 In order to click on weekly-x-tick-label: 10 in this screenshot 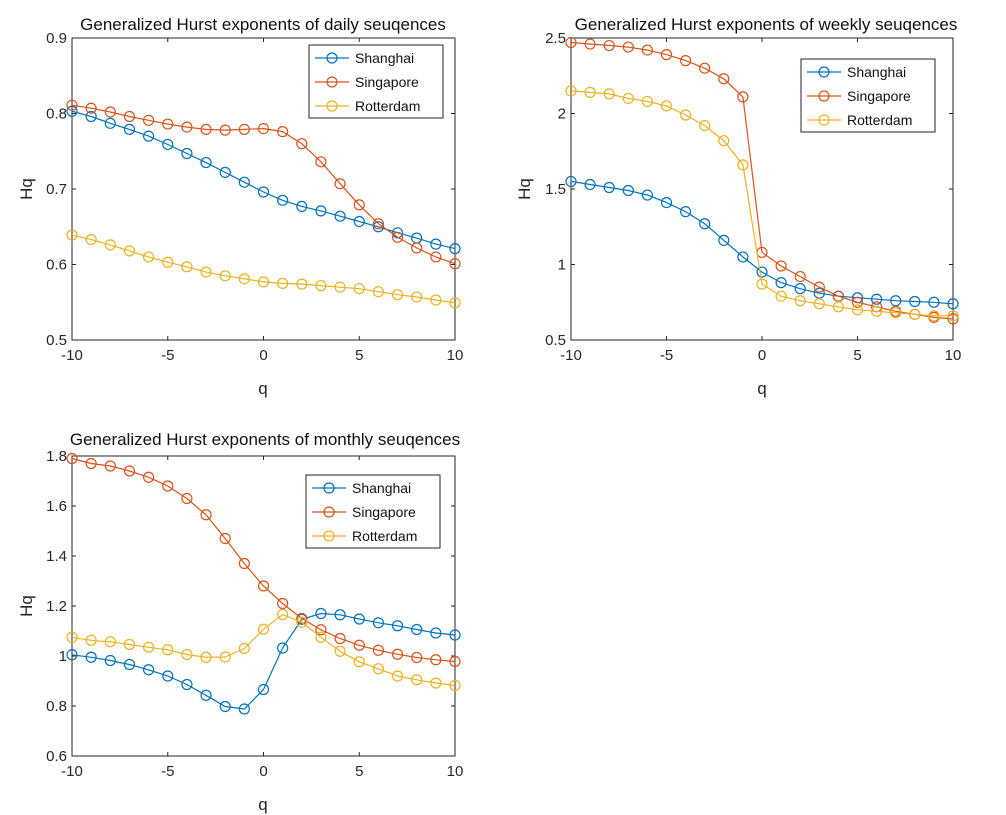, I will do `click(953, 355)`.